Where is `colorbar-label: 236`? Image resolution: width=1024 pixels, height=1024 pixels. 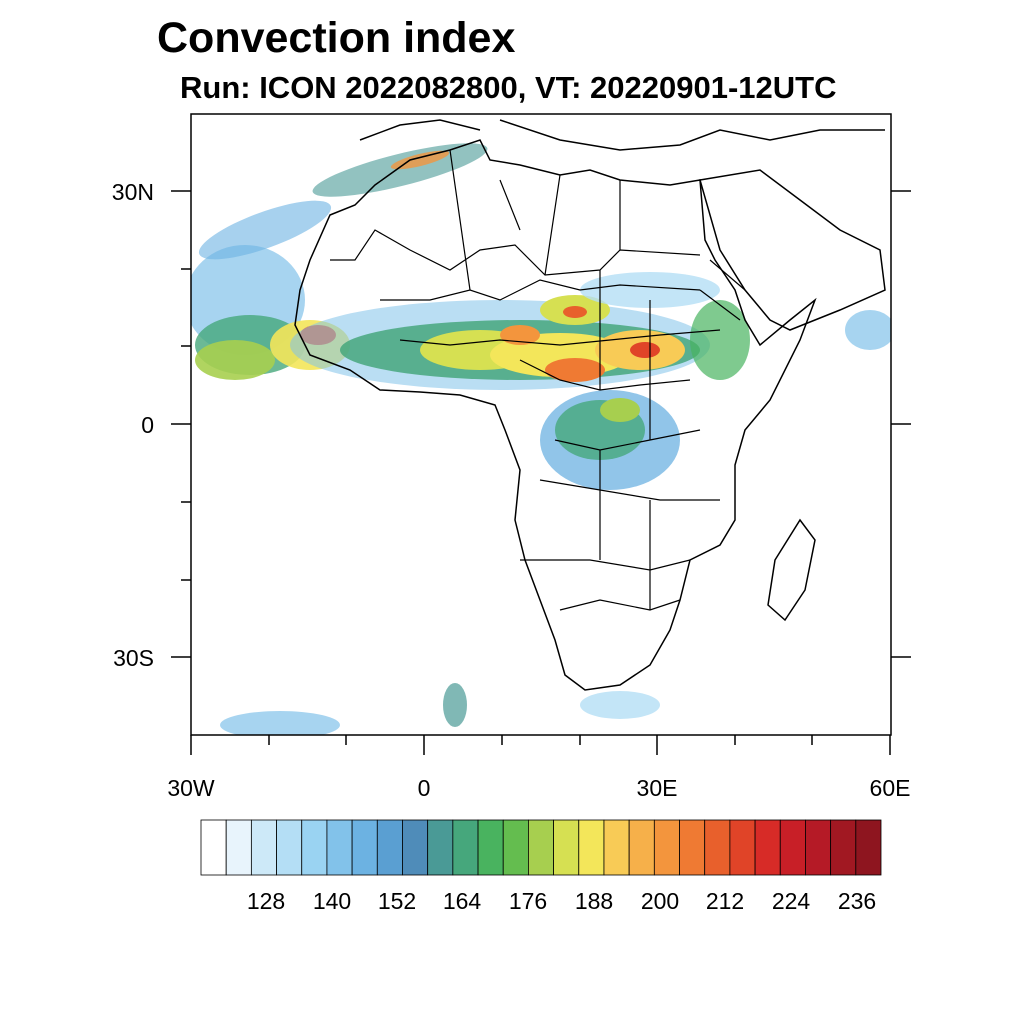
colorbar-label: 236 is located at coordinates (857, 901).